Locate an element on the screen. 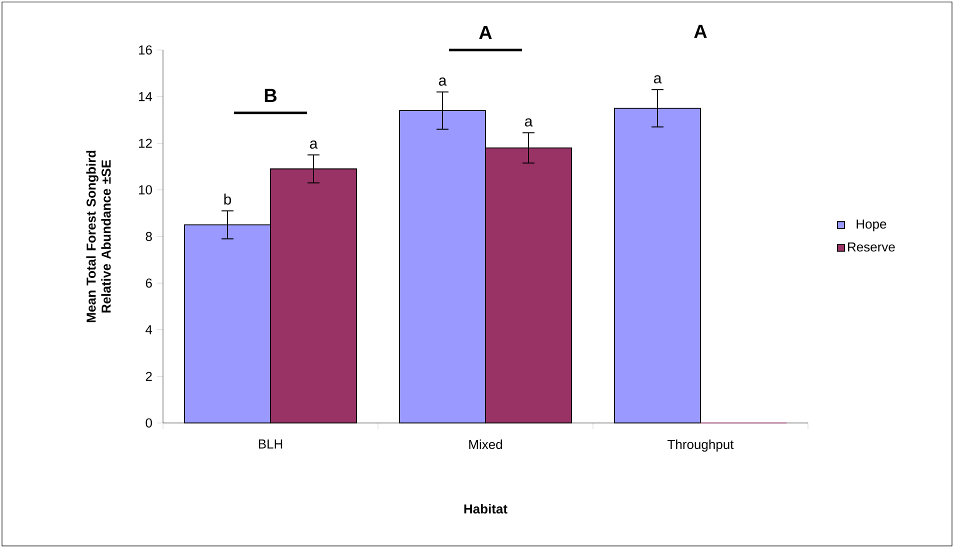 The height and width of the screenshot is (548, 954). y-tick-label: 2 is located at coordinates (149, 376).